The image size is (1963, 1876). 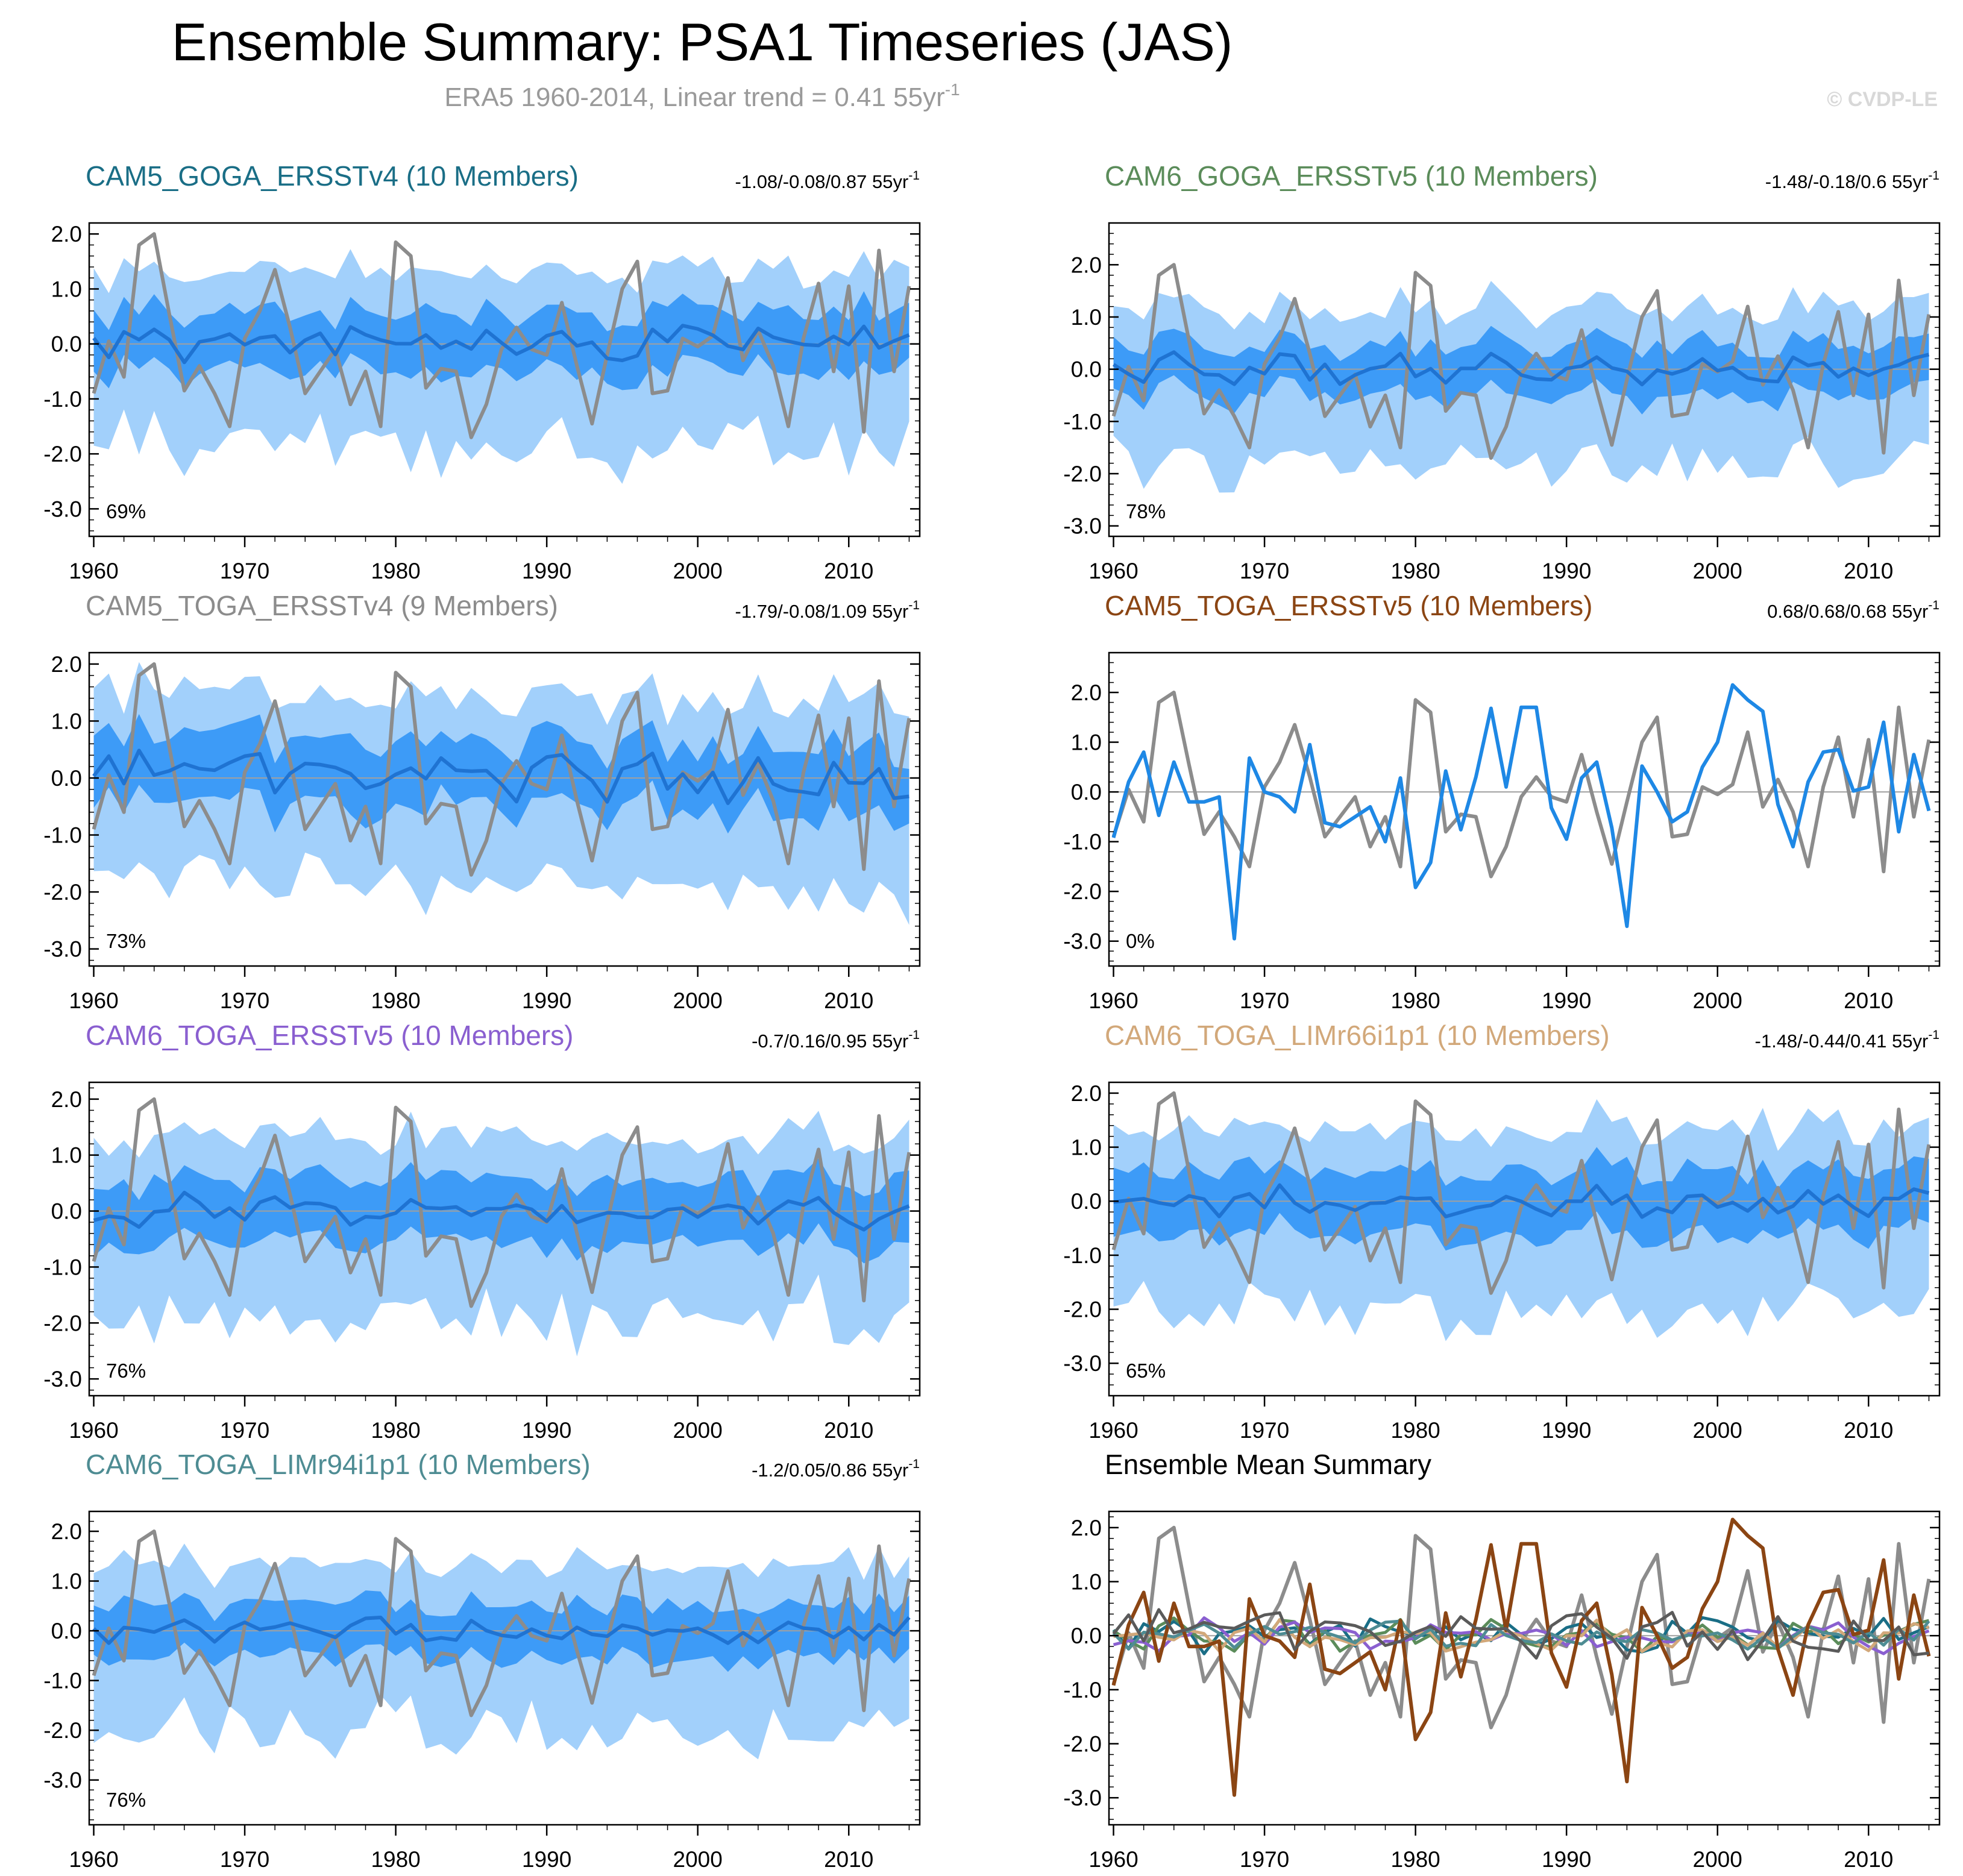 I want to click on trend-label: -1.48/-0.44/0.41 55yr-1, so click(x=1847, y=1040).